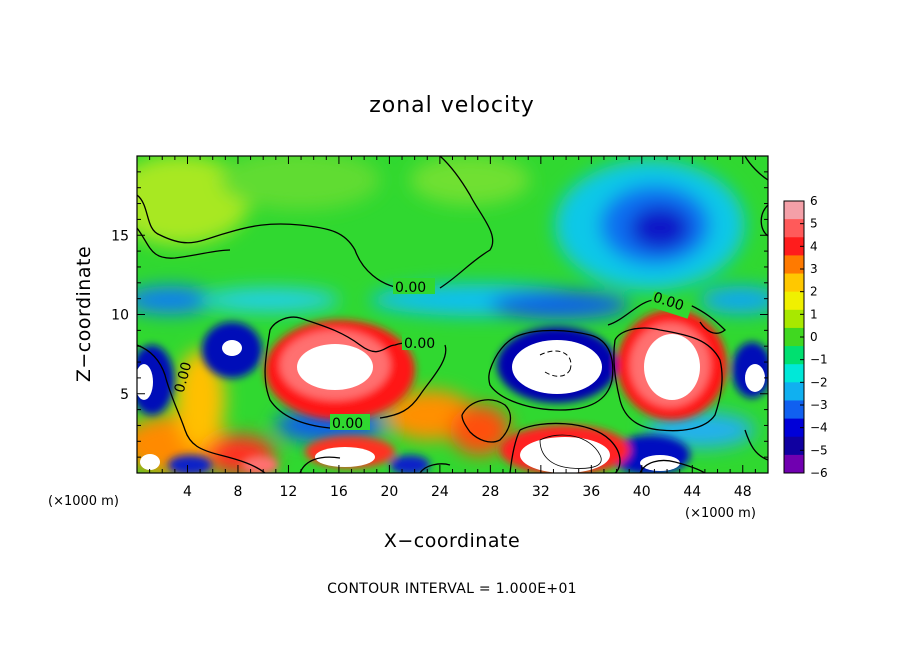 The image size is (904, 654). I want to click on colorbar-tick-label: −3, so click(819, 405).